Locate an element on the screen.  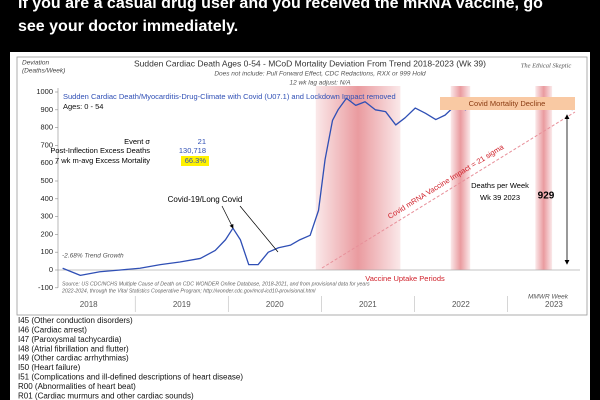
y-tick-label: 200 is located at coordinates (46, 233).